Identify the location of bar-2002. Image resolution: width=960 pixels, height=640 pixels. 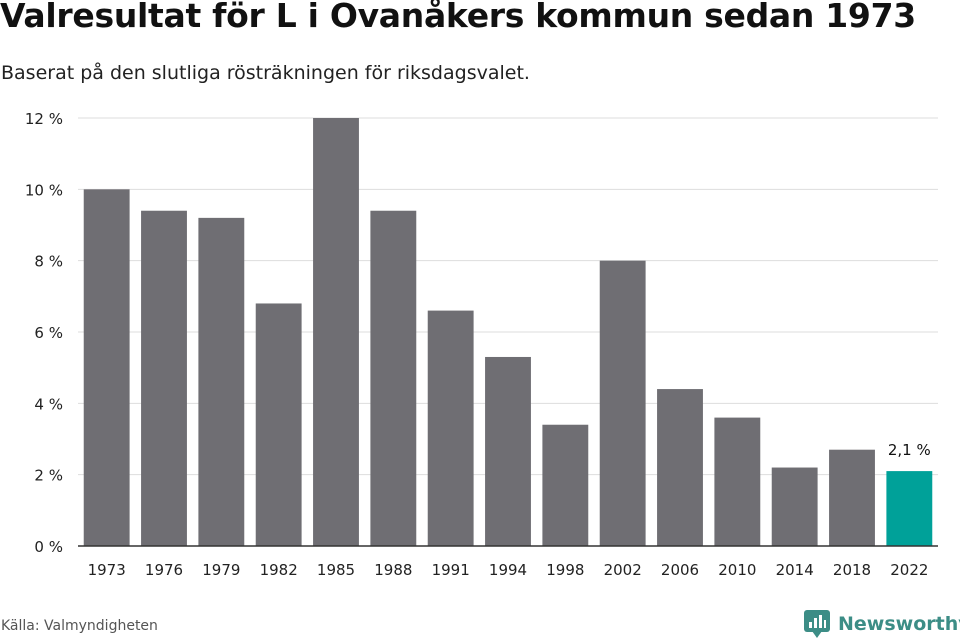
(622, 403).